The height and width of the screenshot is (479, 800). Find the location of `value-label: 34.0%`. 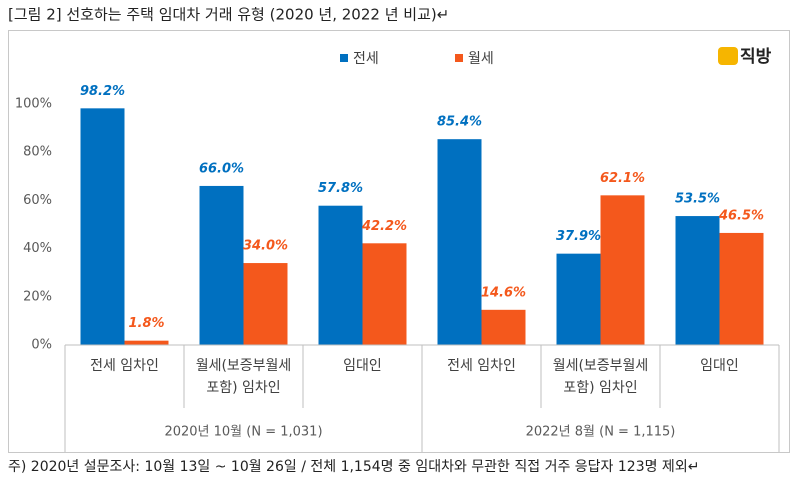

value-label: 34.0% is located at coordinates (265, 246).